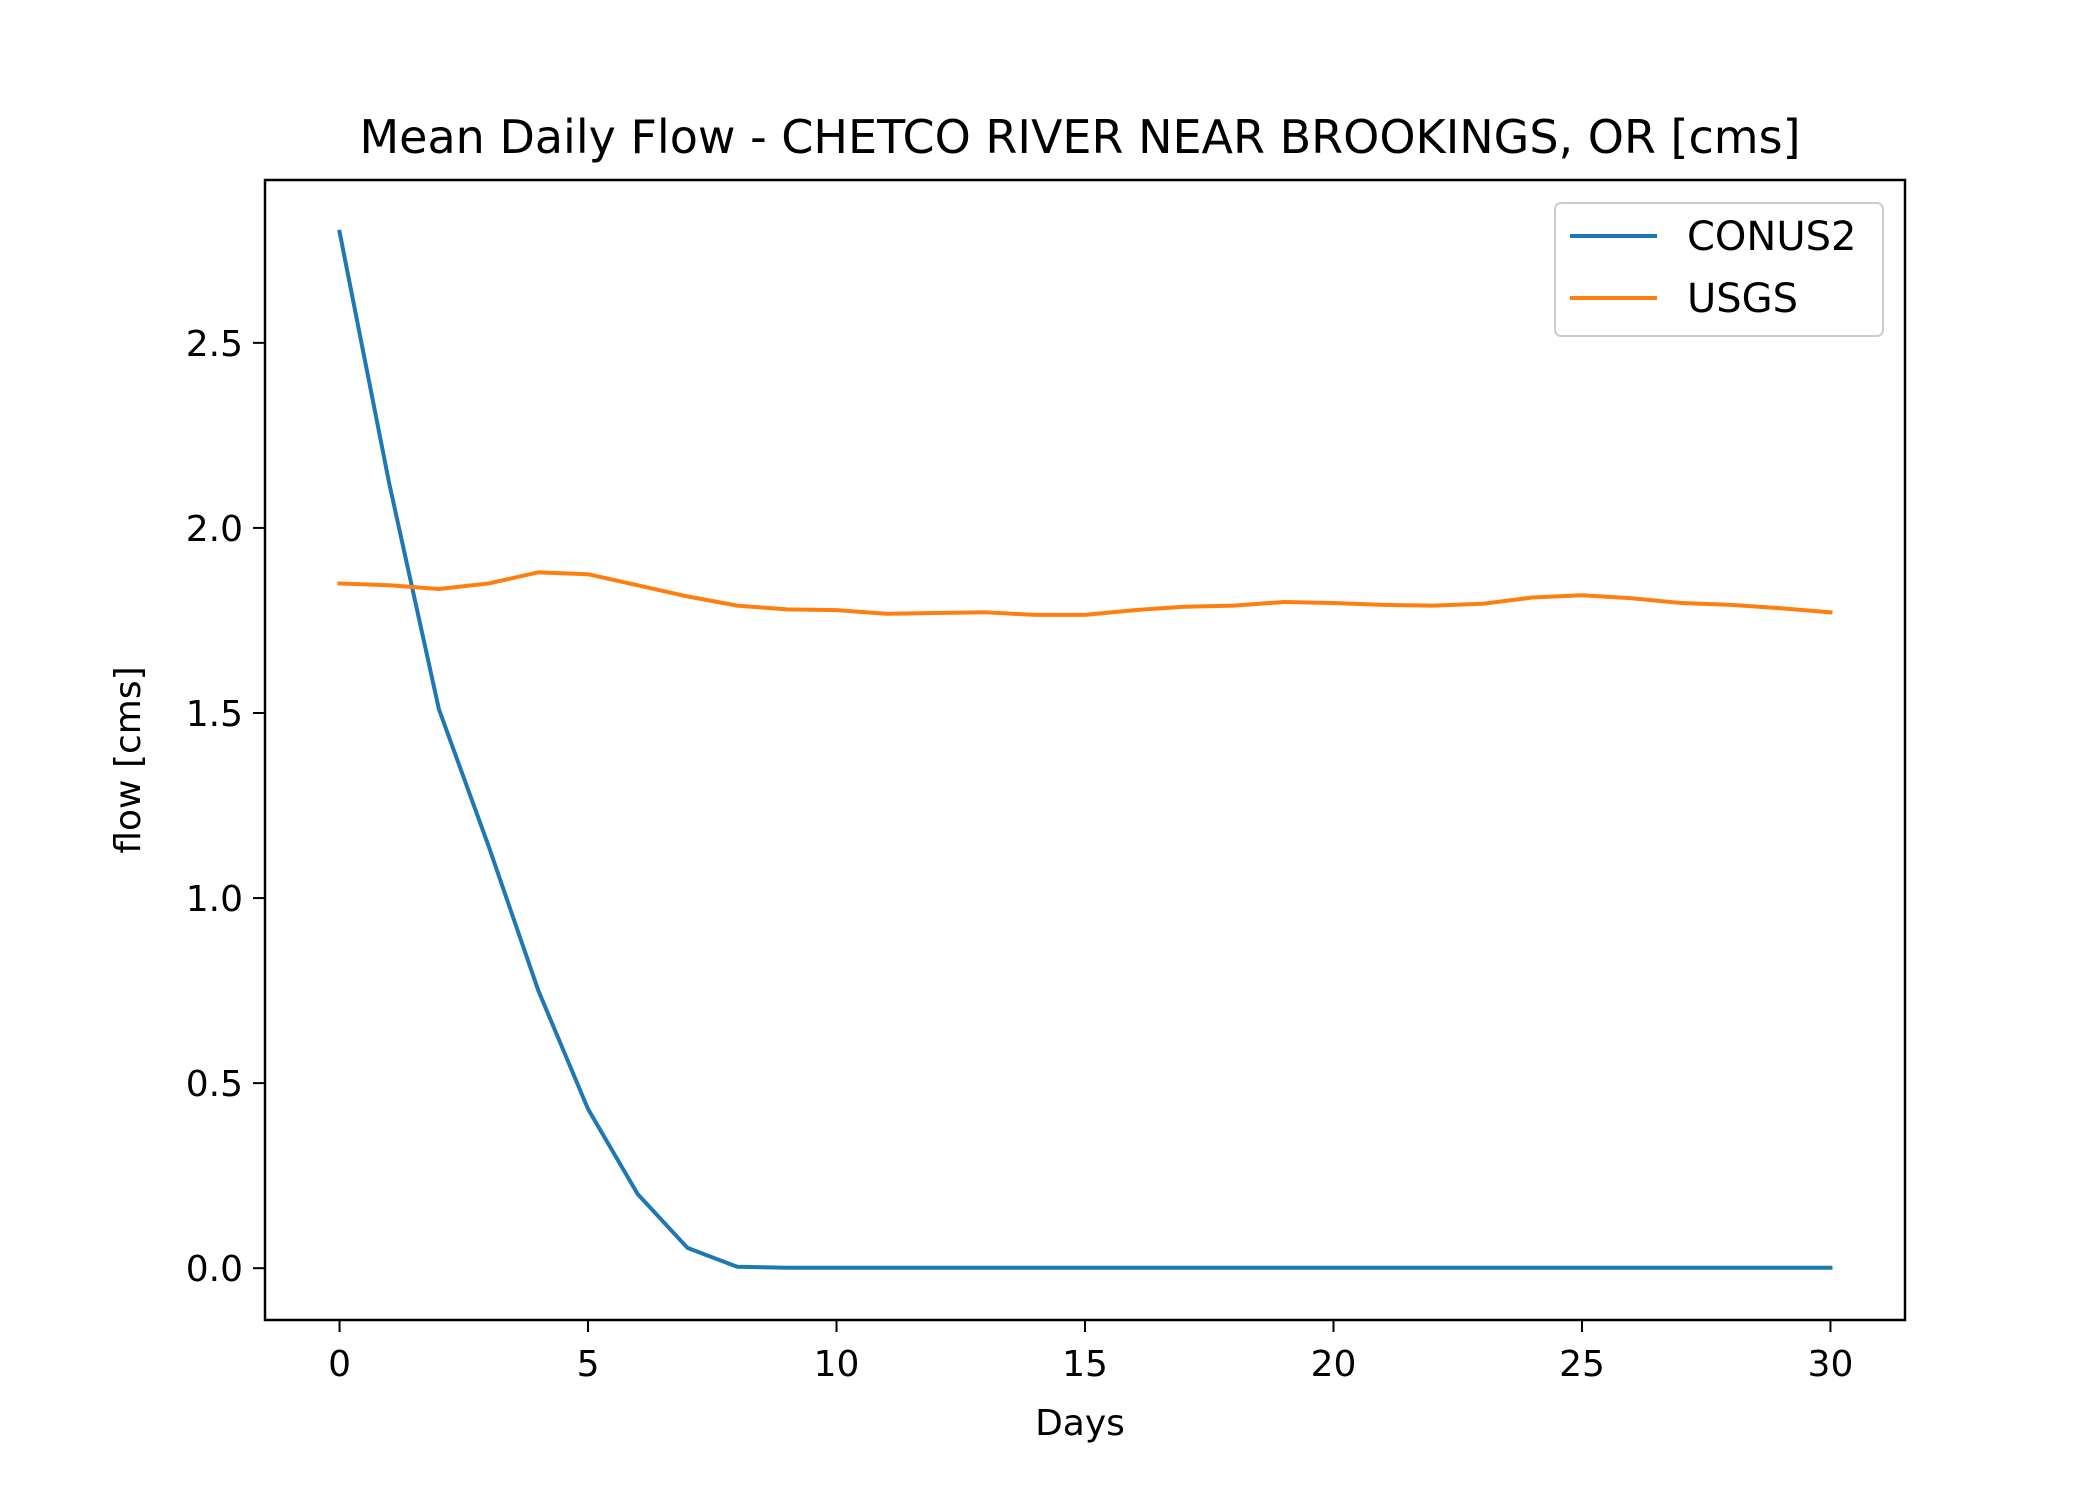 This screenshot has height=1504, width=2100. What do you see at coordinates (1582, 1364) in the screenshot?
I see `x-tick-label: 25` at bounding box center [1582, 1364].